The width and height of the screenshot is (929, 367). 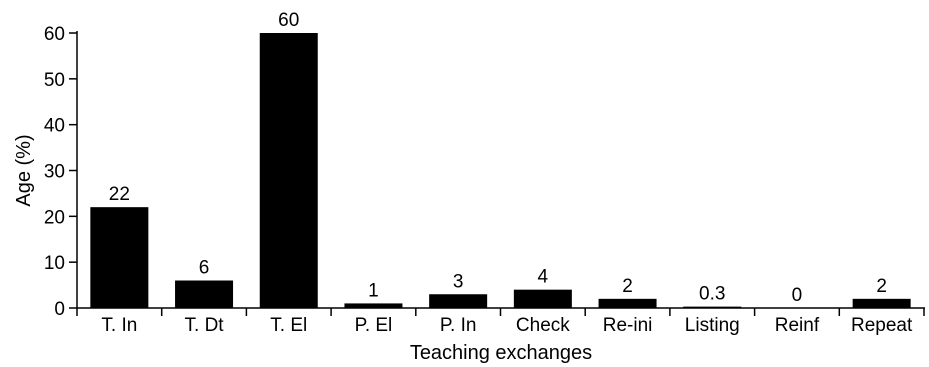 What do you see at coordinates (24, 170) in the screenshot?
I see `y-axis-title: Age (%)` at bounding box center [24, 170].